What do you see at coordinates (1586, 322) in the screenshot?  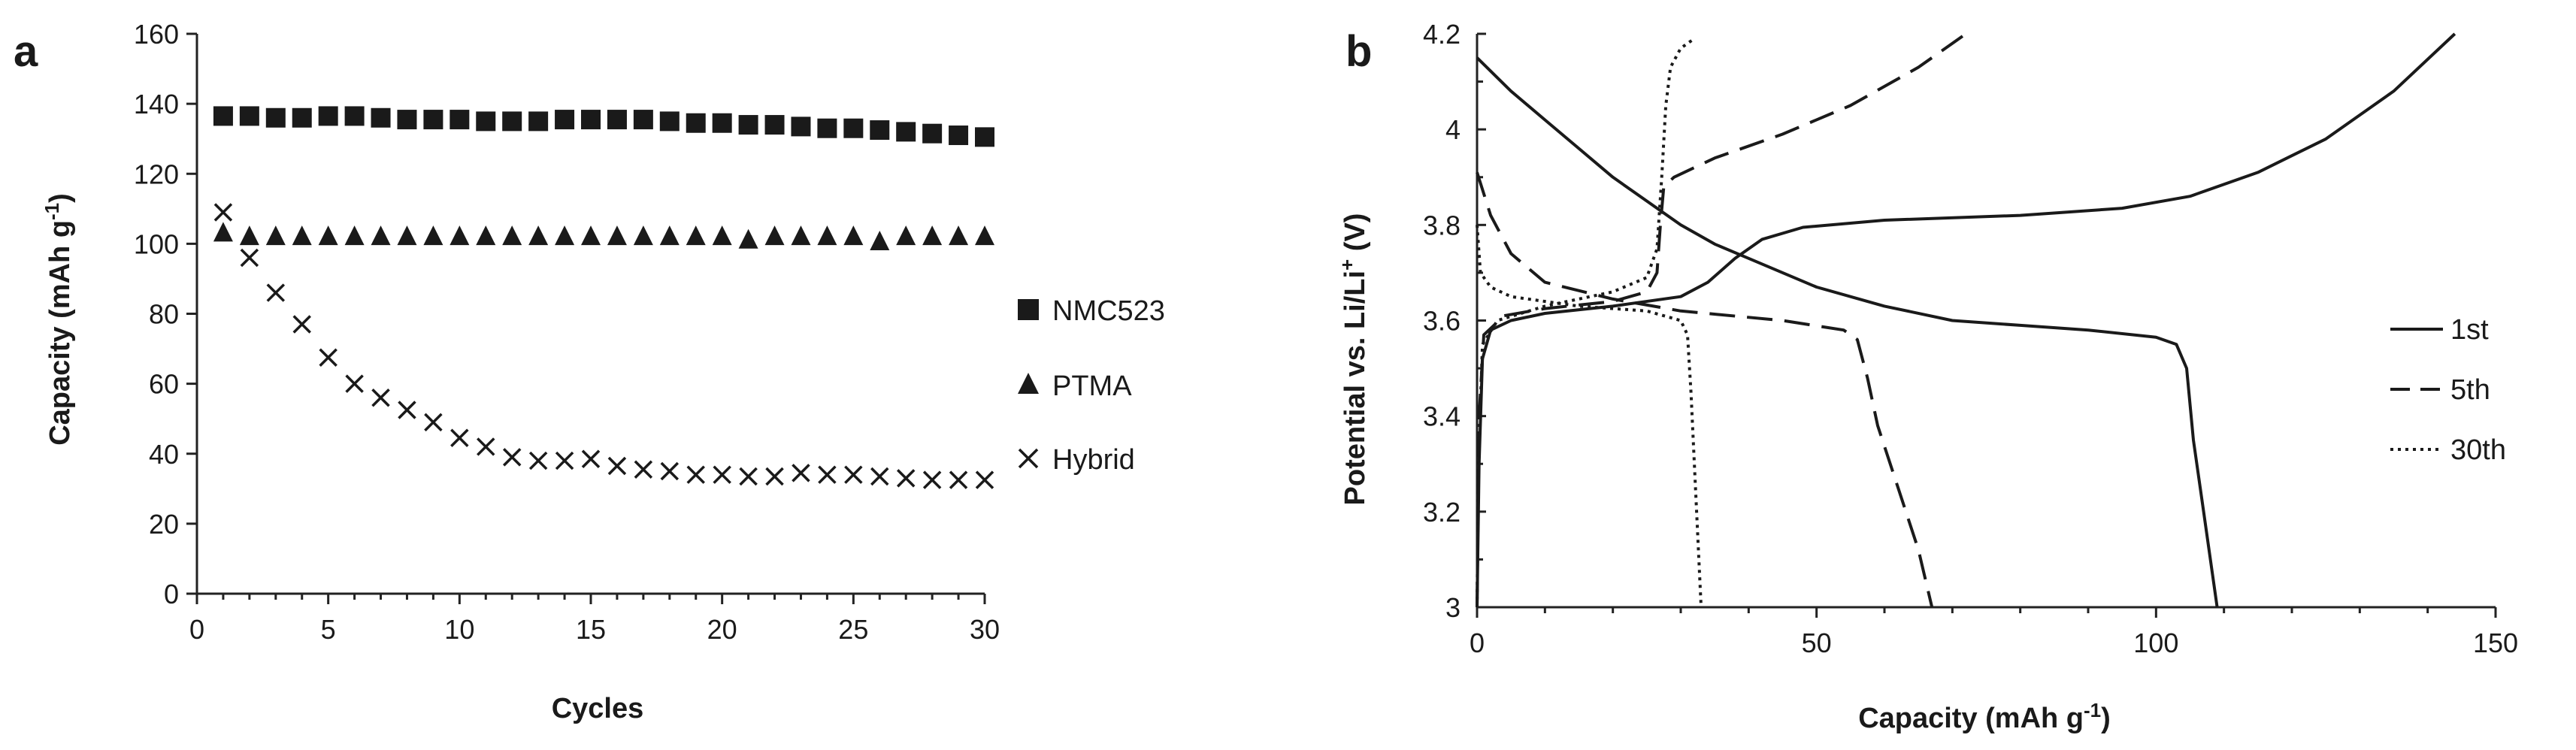 I see `panel-b-curve-30th` at bounding box center [1586, 322].